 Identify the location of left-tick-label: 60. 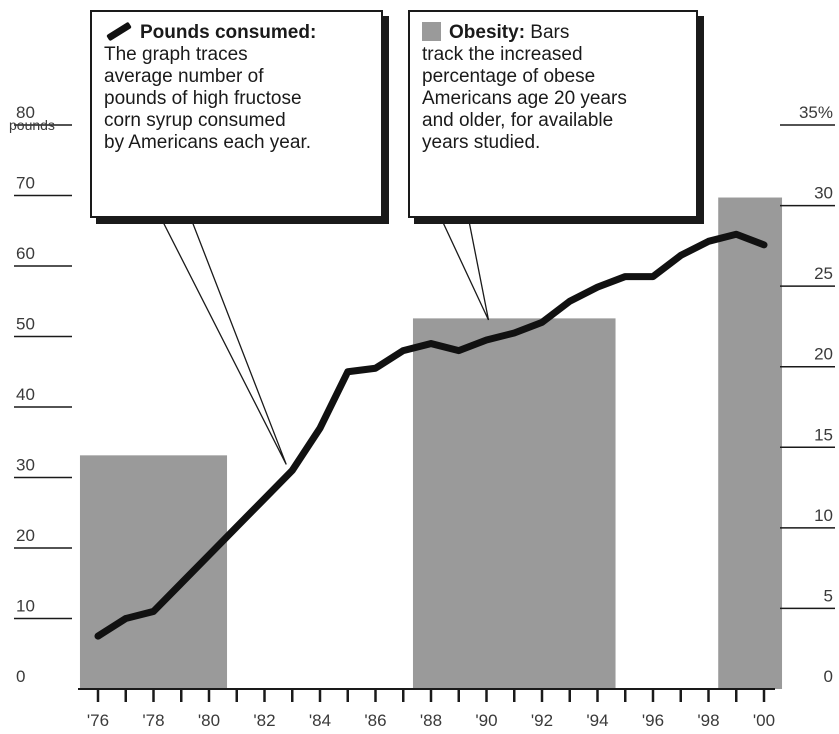
(25, 253).